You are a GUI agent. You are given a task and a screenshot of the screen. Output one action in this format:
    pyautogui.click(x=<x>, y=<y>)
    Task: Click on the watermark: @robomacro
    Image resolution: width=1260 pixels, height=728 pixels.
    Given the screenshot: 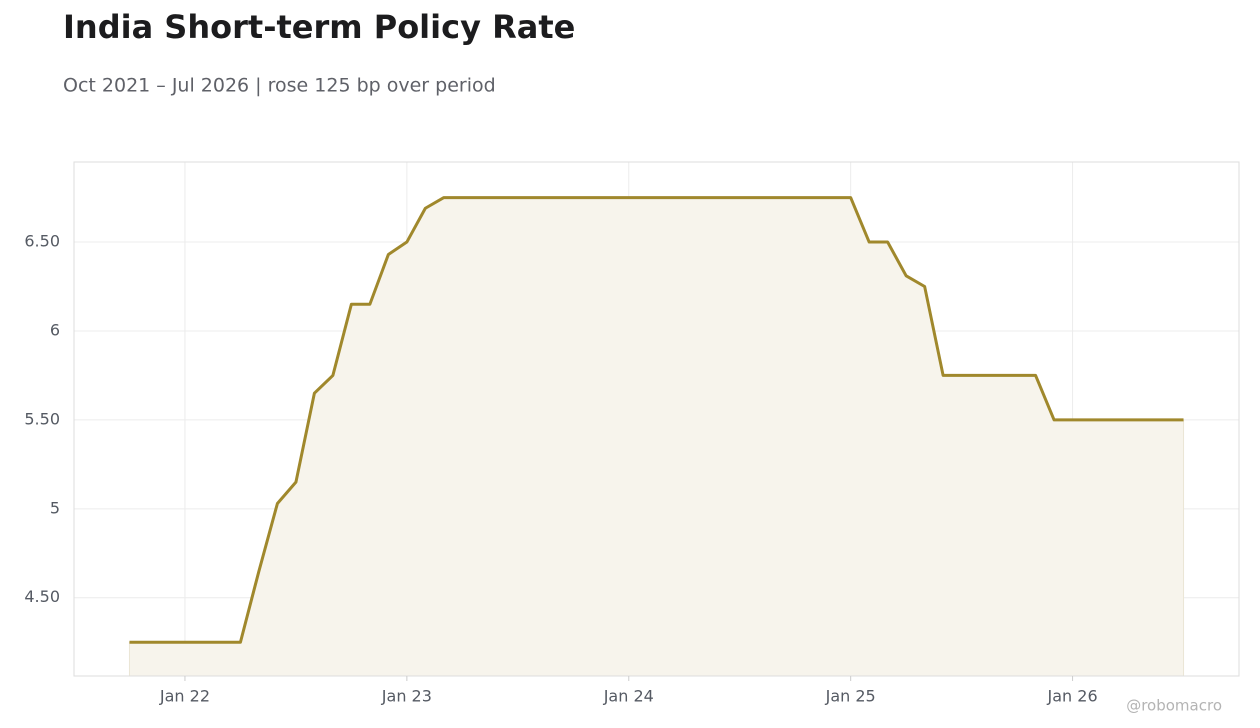 What is the action you would take?
    pyautogui.click(x=1174, y=706)
    